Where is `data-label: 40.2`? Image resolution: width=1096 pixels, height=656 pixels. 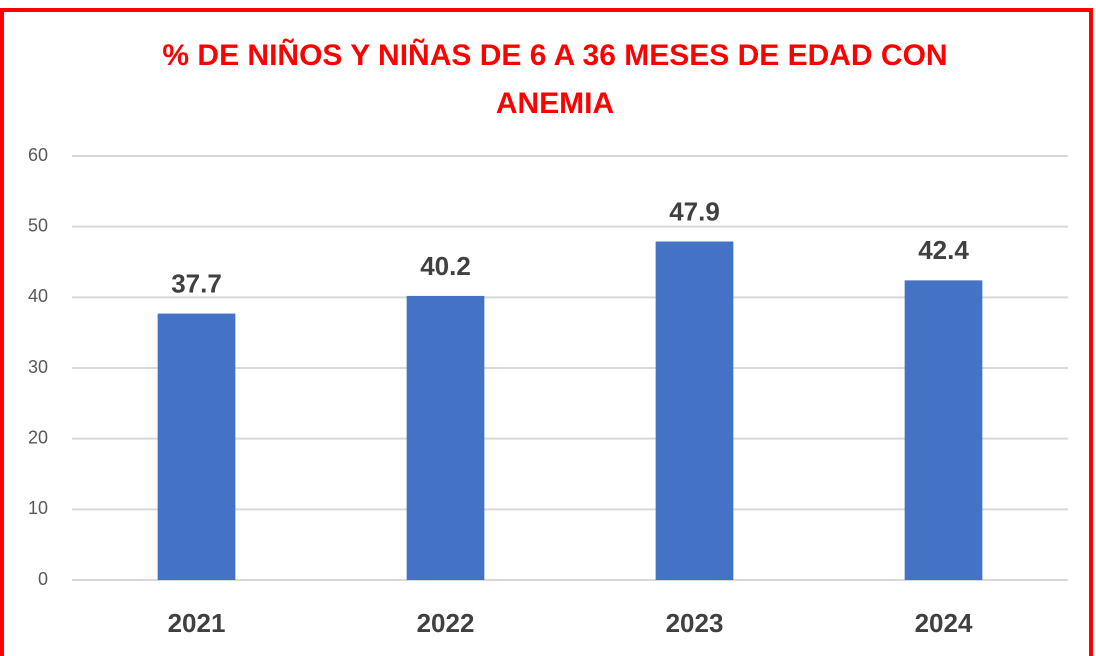 data-label: 40.2 is located at coordinates (445, 266).